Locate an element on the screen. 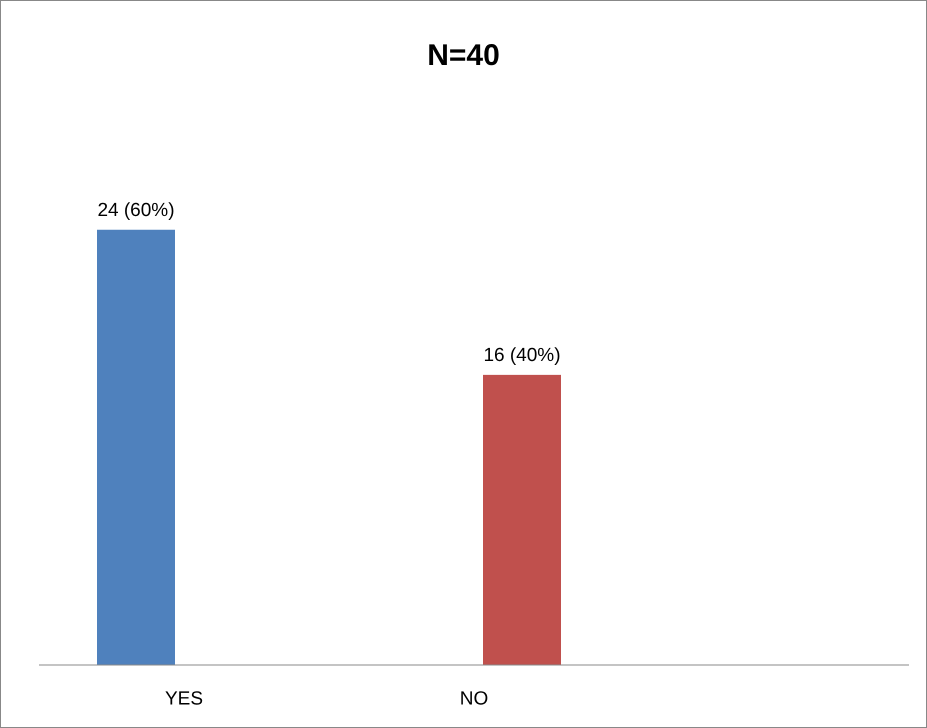 The image size is (927, 728). data-label: 24 (60%) is located at coordinates (136, 210).